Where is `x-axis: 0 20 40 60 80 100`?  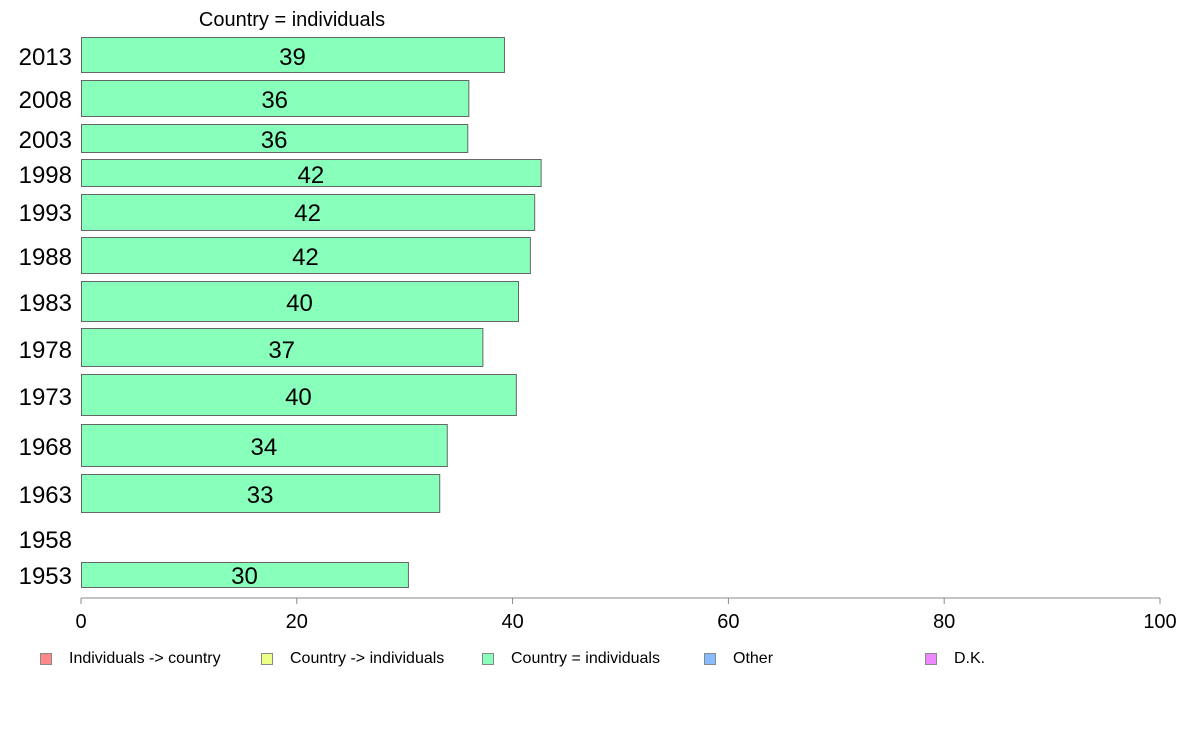
x-axis: 0 20 40 60 80 100 is located at coordinates (626, 615).